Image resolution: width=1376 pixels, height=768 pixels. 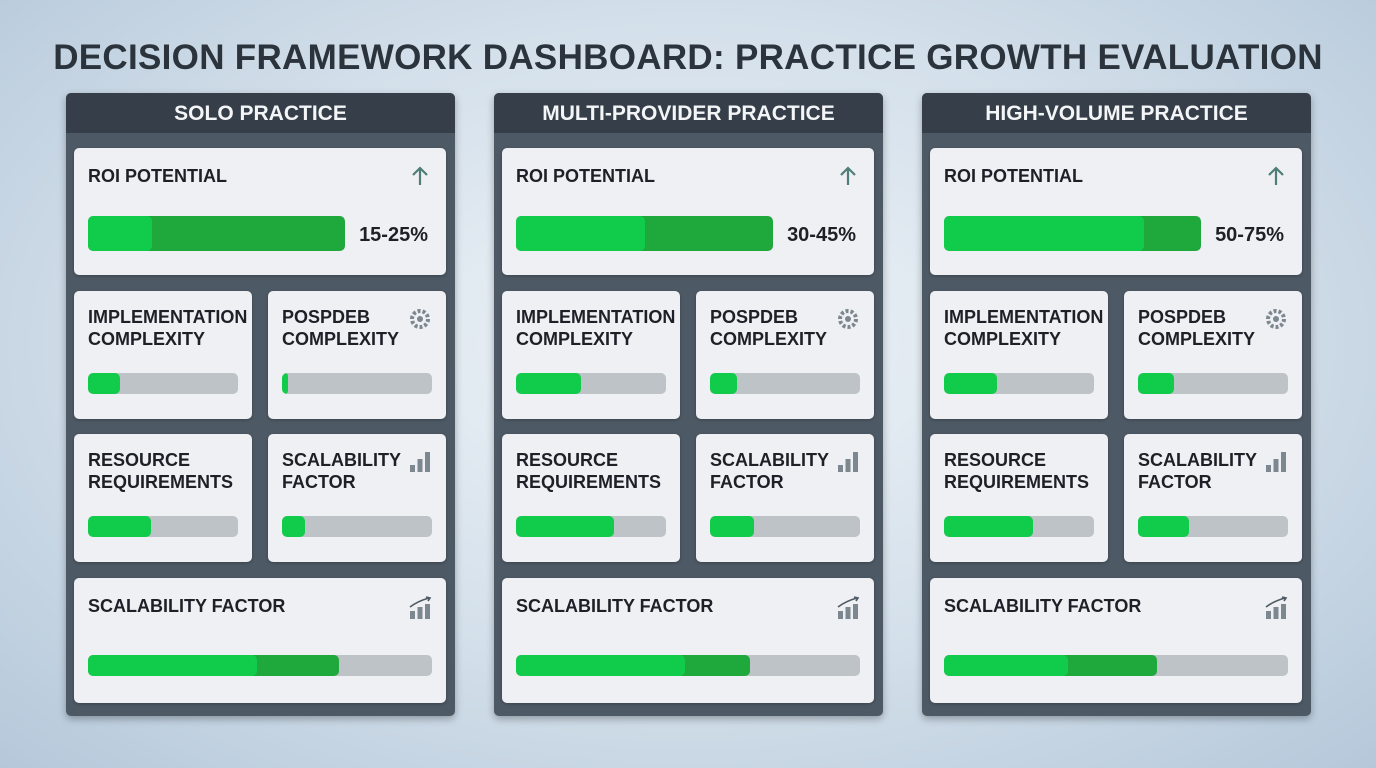 What do you see at coordinates (260, 113) in the screenshot?
I see `panel-title: SOLO PRACTICE` at bounding box center [260, 113].